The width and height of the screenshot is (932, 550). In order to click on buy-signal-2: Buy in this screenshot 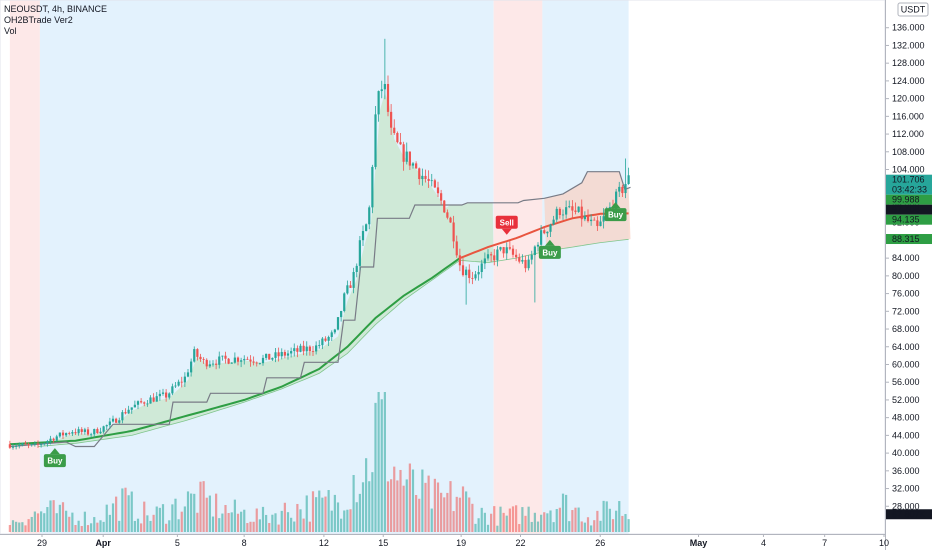, I will do `click(549, 249)`.